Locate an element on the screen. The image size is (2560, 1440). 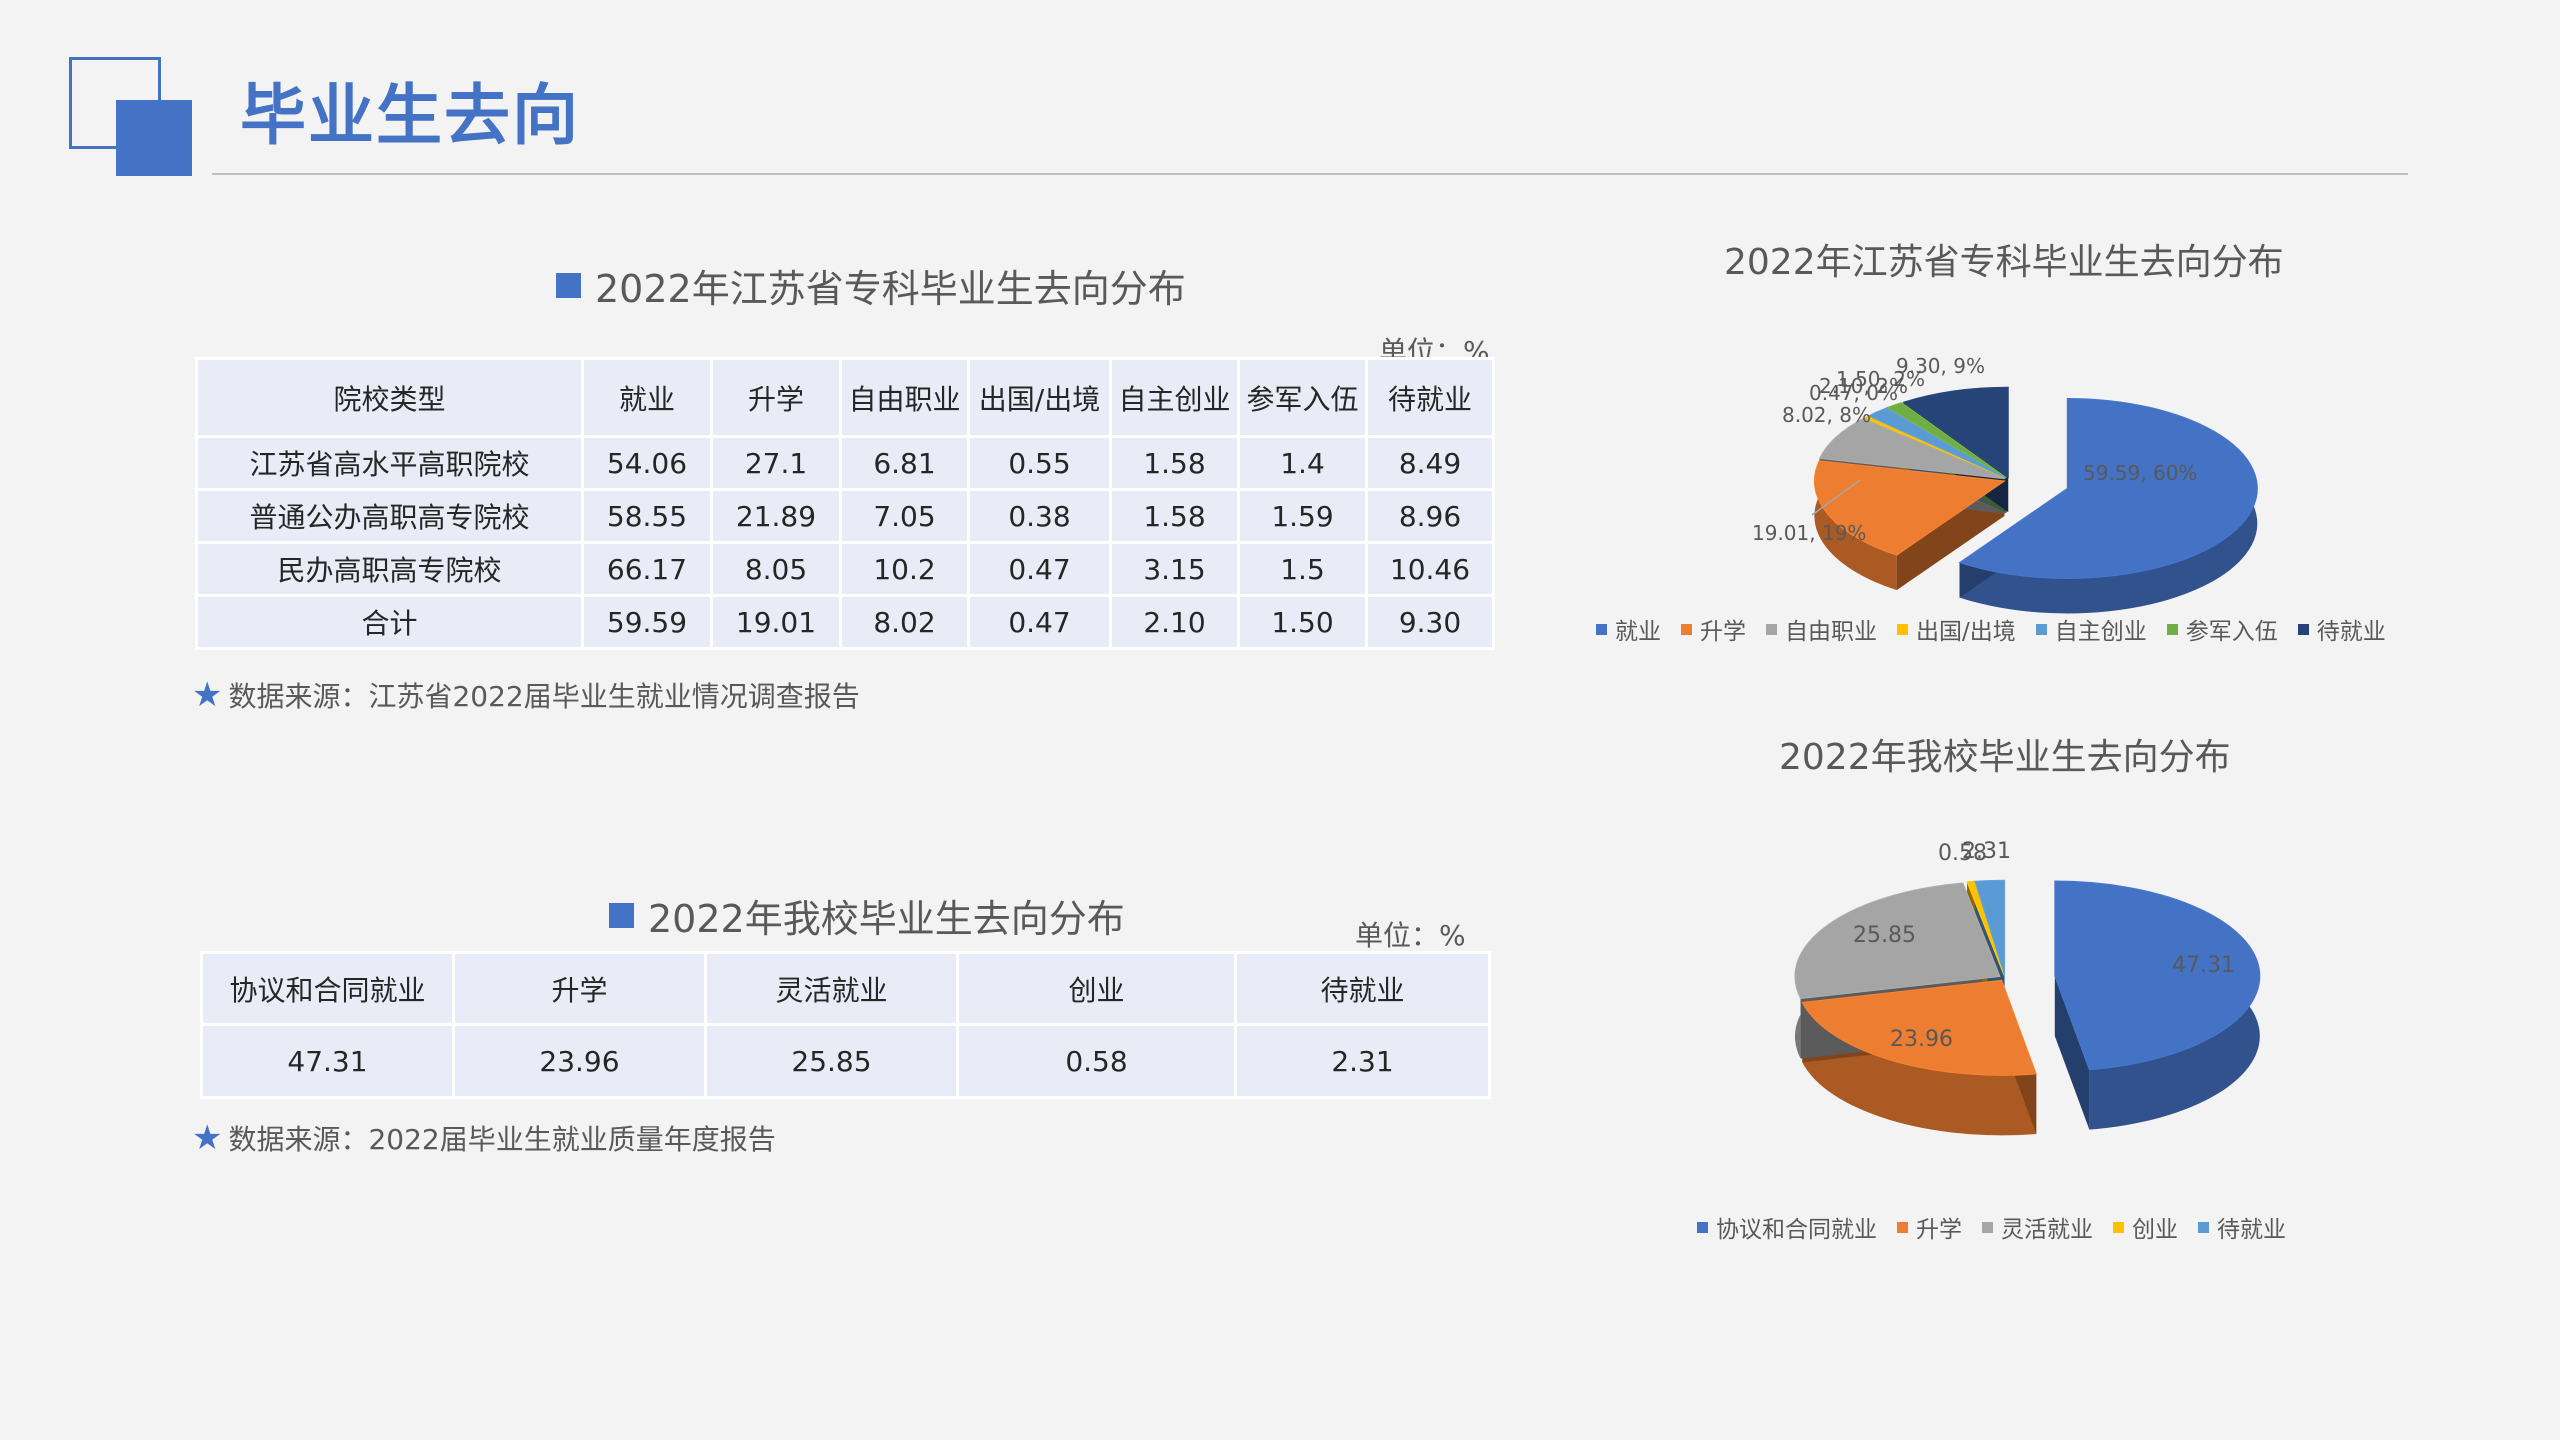
pie-data-label: 25.85 is located at coordinates (1884, 935).